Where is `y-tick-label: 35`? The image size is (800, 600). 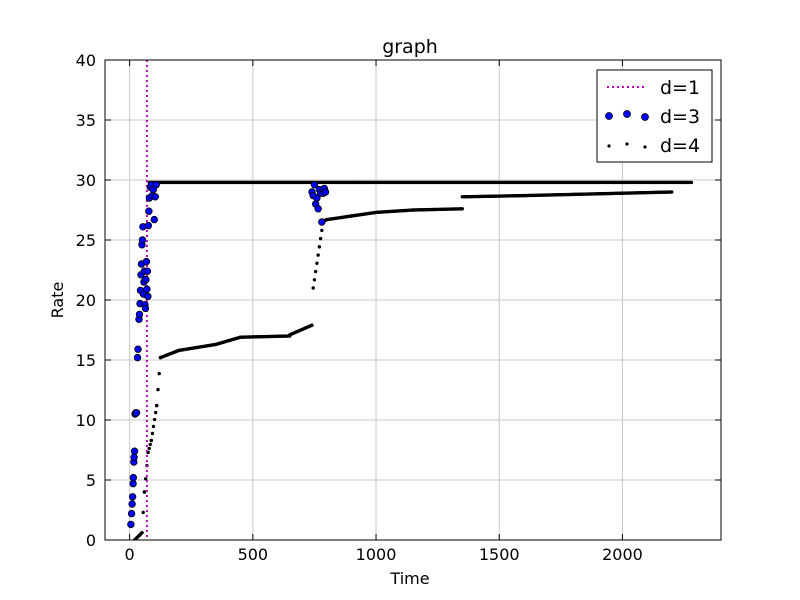 y-tick-label: 35 is located at coordinates (86, 120).